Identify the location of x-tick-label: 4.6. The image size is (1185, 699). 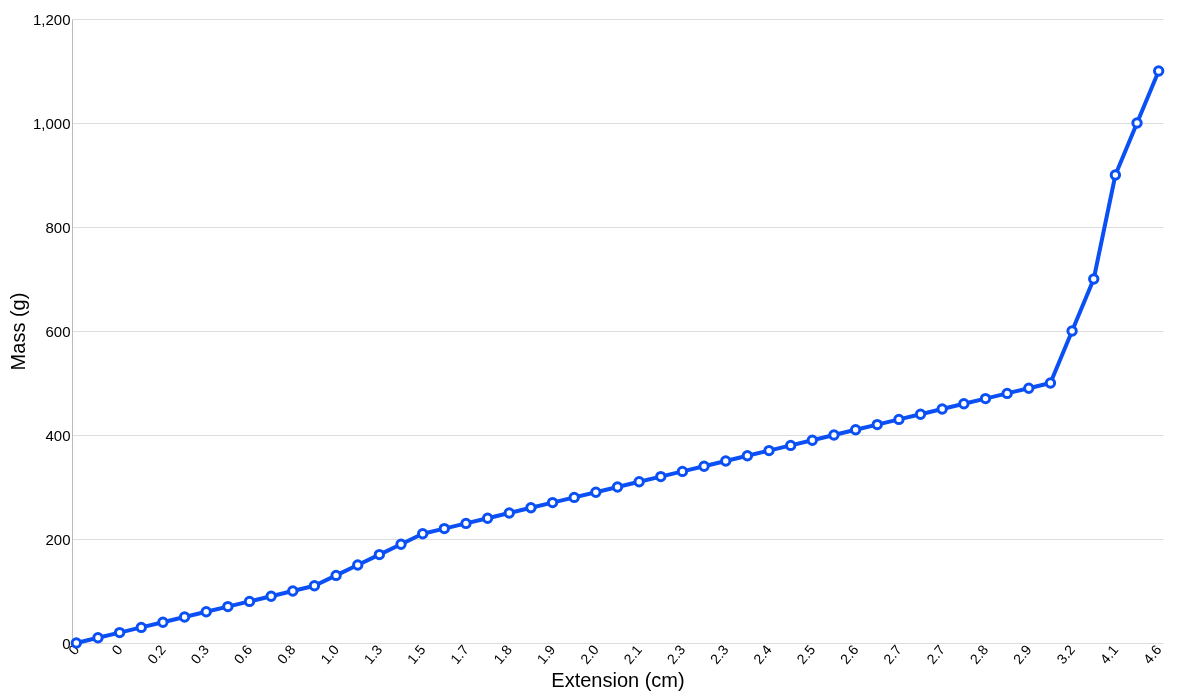
(1152, 654).